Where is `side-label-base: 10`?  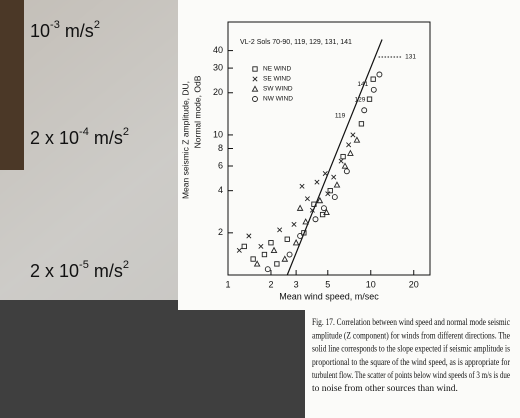
side-label-base: 10 is located at coordinates (40, 31).